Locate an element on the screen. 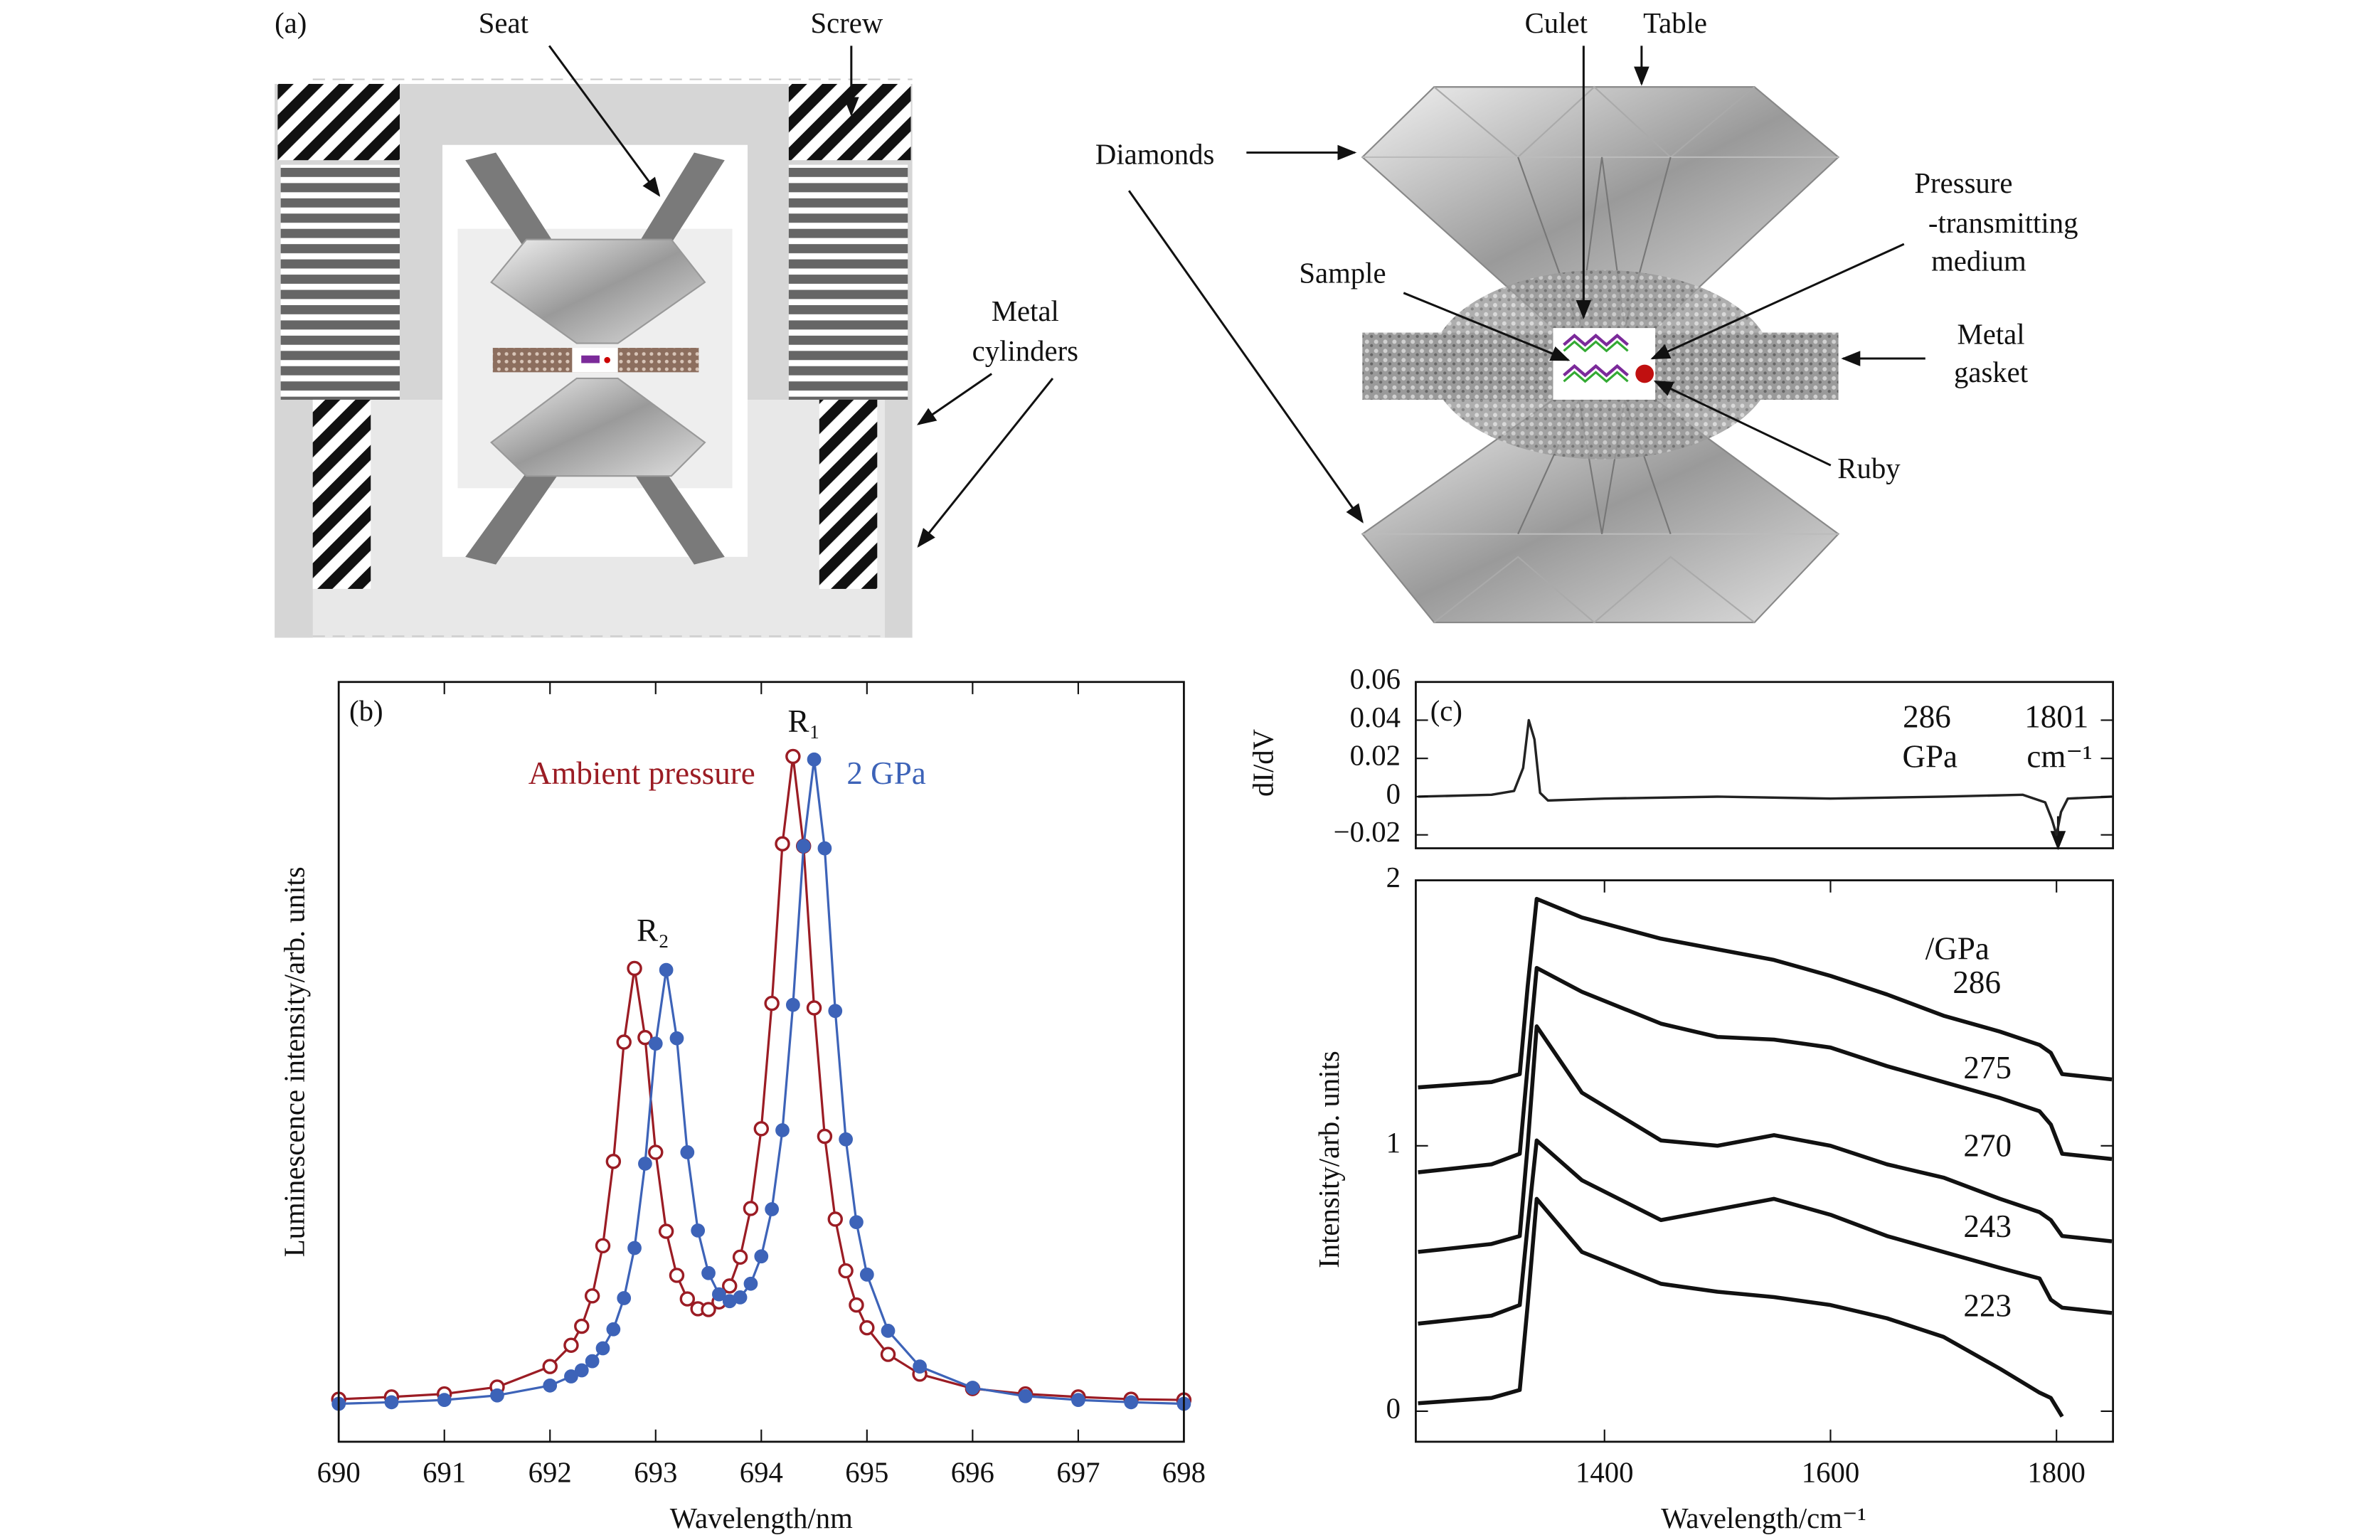  panel-label: (b) is located at coordinates (366, 711).